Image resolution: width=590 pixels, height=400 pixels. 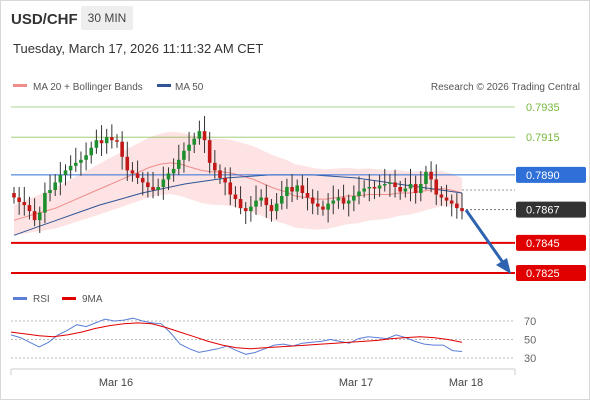 What do you see at coordinates (505, 87) in the screenshot?
I see `credit-label: Research © 2026 Trading Central` at bounding box center [505, 87].